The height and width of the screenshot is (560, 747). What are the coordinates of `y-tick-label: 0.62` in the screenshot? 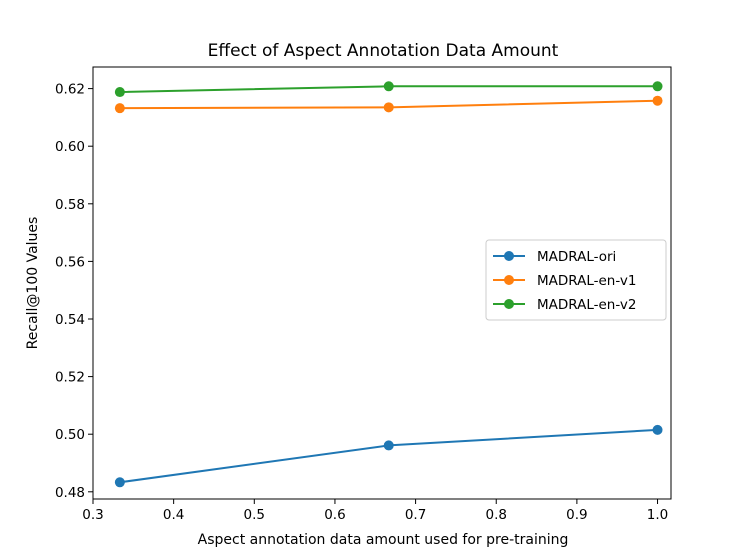 It's located at (70, 90).